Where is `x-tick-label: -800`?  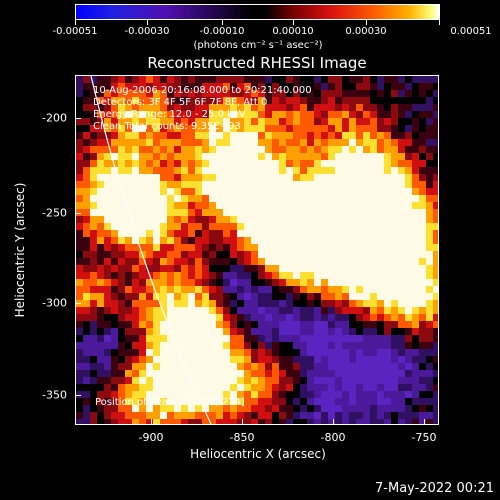
x-tick-label: -800 is located at coordinates (333, 437).